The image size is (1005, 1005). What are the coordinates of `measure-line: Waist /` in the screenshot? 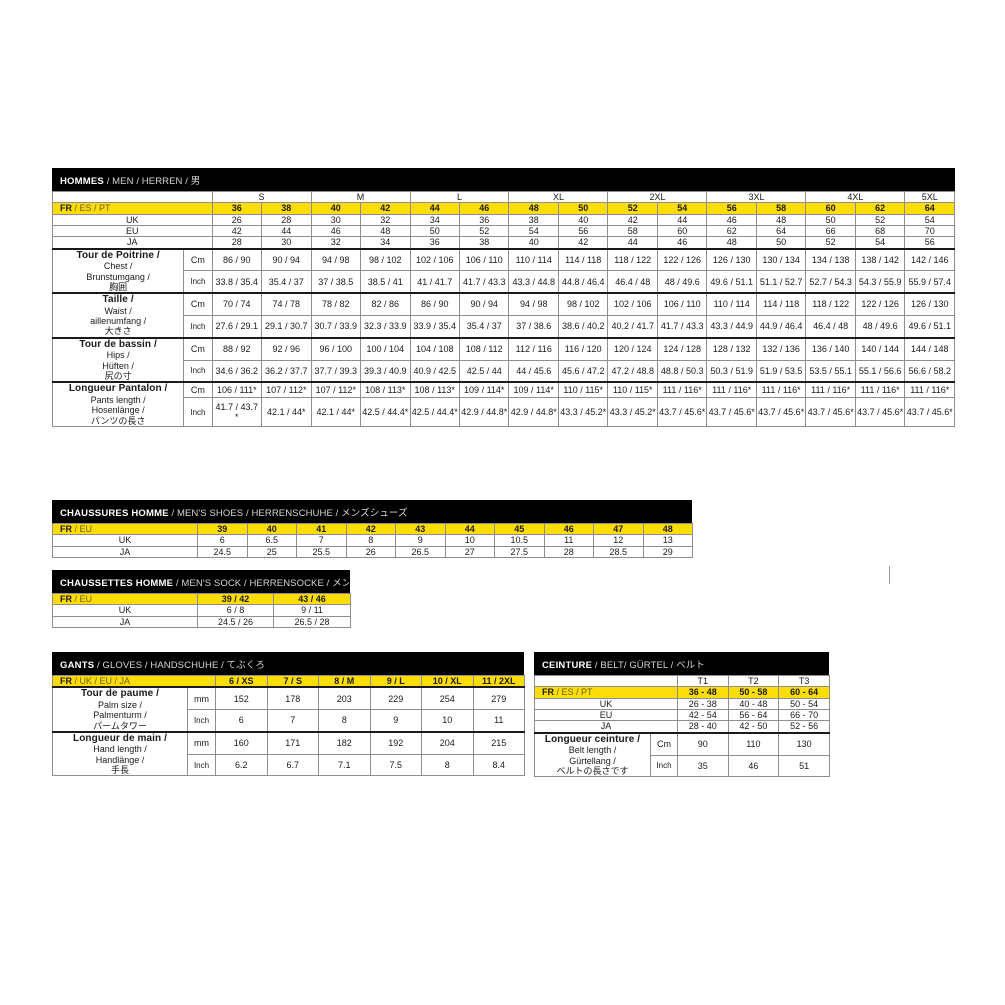 It's located at (118, 310).